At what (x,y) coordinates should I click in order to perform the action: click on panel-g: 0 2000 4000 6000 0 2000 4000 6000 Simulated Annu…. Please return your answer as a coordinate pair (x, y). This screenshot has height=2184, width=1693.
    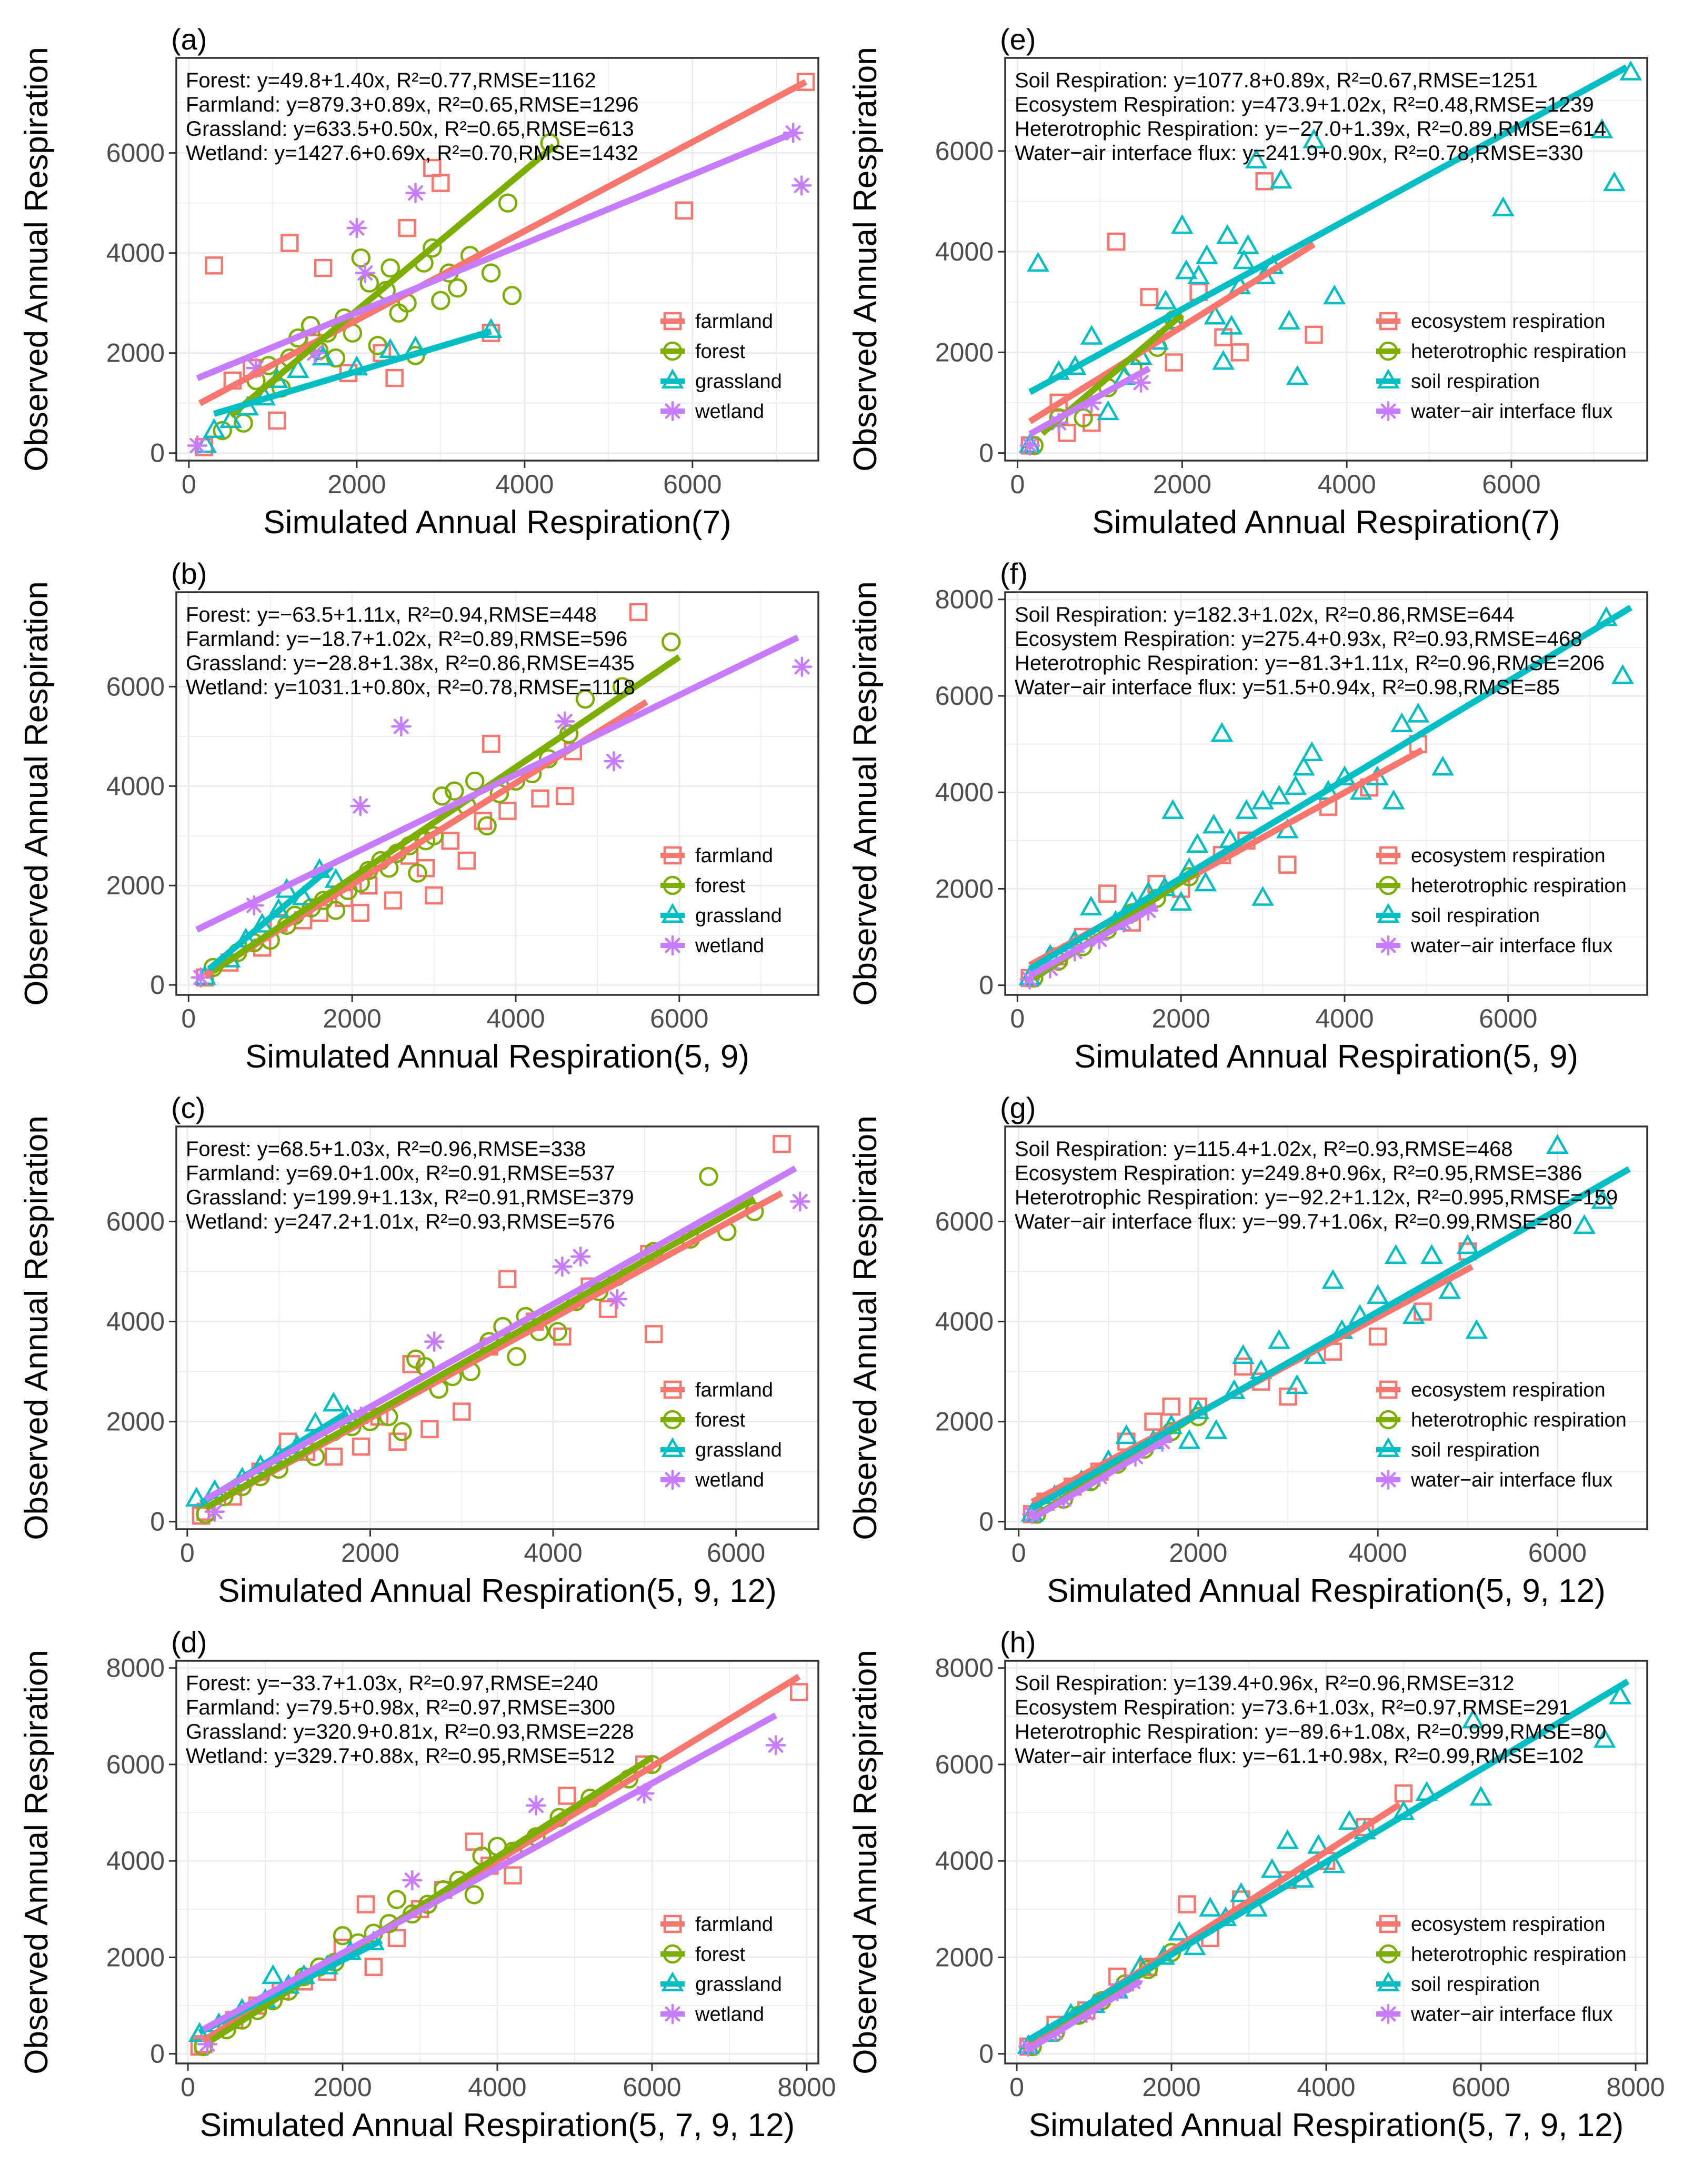
    Looking at the image, I should click on (1247, 1350).